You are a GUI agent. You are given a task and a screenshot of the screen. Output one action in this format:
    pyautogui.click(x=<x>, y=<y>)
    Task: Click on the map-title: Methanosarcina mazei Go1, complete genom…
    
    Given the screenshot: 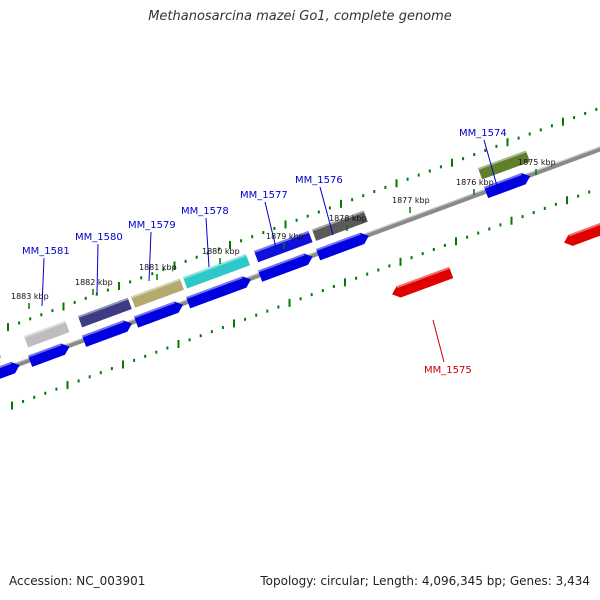 What is the action you would take?
    pyautogui.click(x=300, y=16)
    